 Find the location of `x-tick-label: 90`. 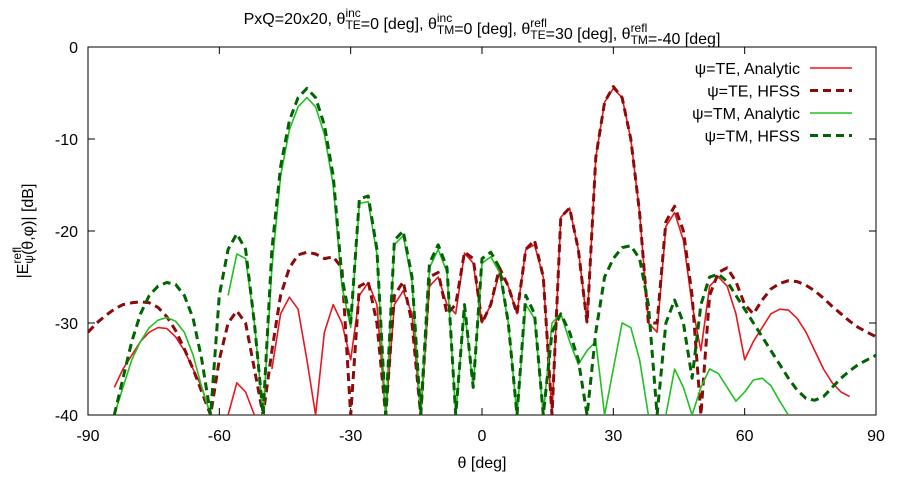

x-tick-label: 90 is located at coordinates (876, 436).